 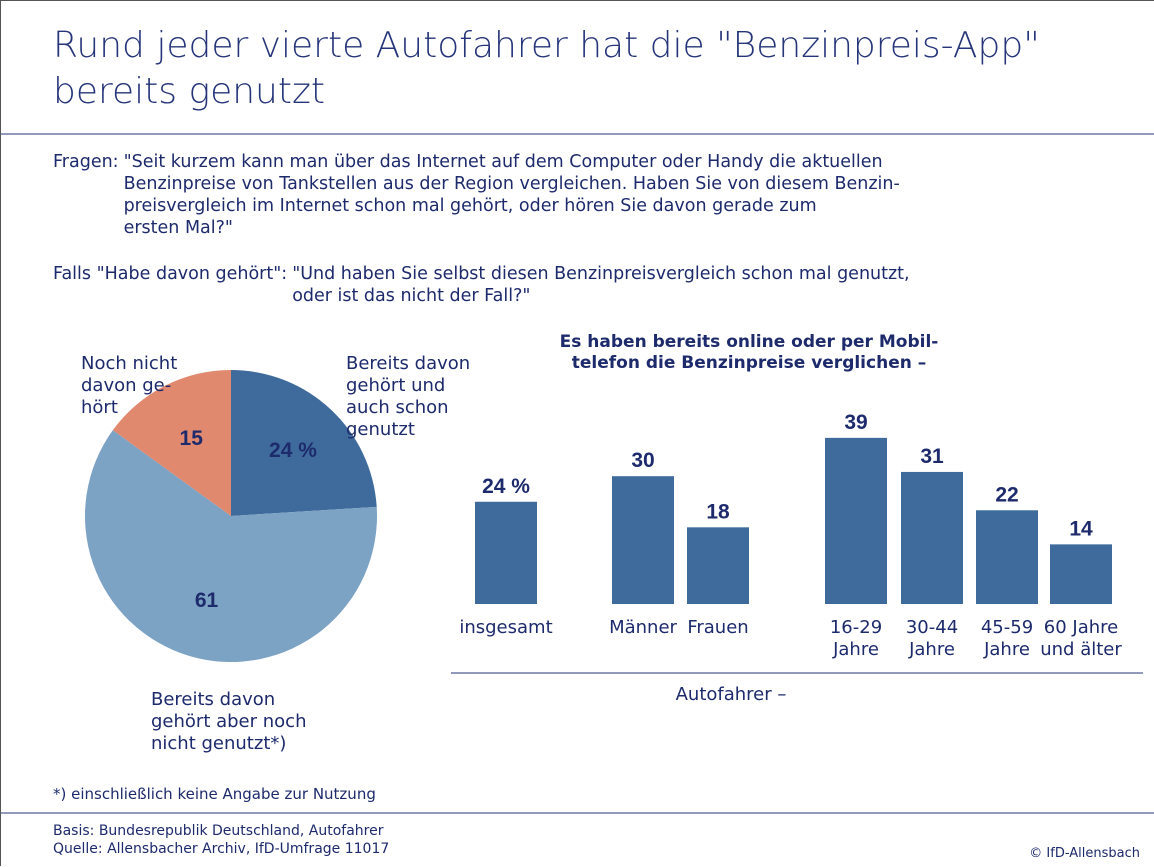 What do you see at coordinates (1084, 853) in the screenshot?
I see `copyright: © IfD-Allensbach` at bounding box center [1084, 853].